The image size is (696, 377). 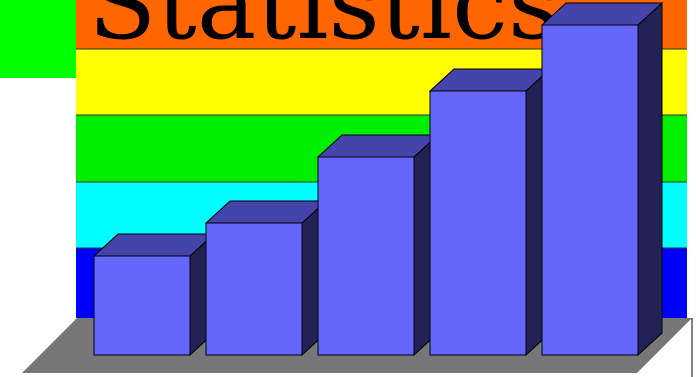 What do you see at coordinates (650, 179) in the screenshot?
I see `bar-side` at bounding box center [650, 179].